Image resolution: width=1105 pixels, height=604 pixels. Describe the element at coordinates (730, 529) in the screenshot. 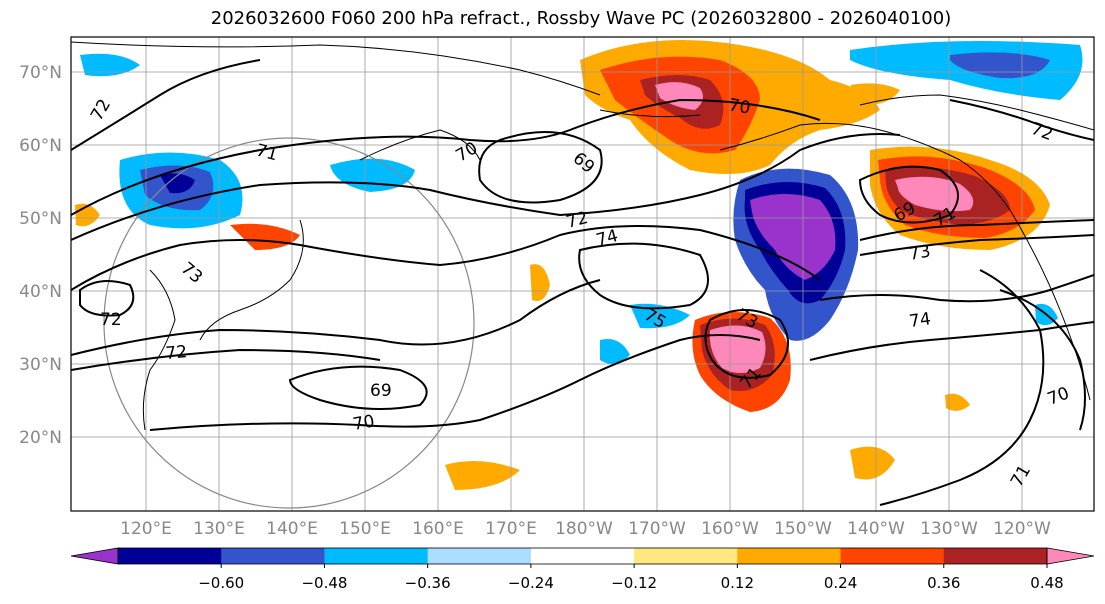

I see `lon-label: 160°W` at that location.